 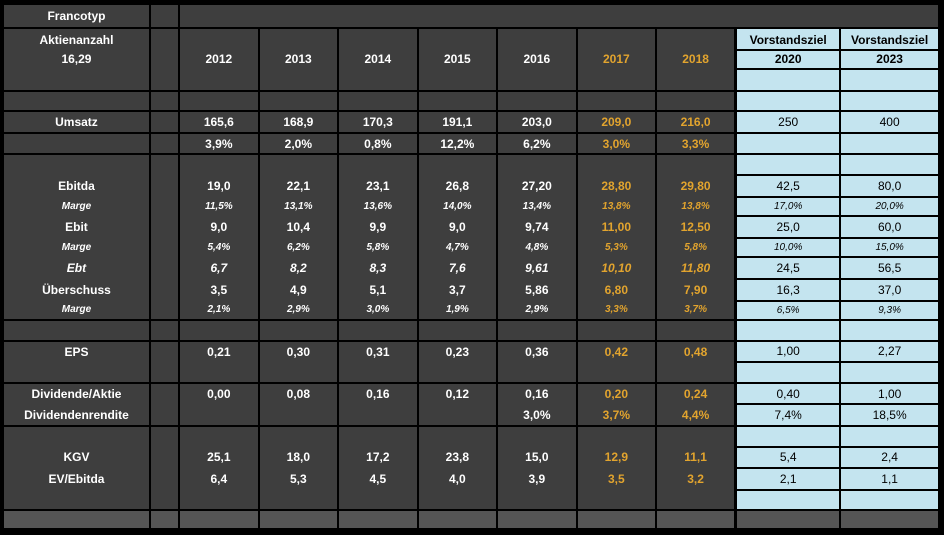 What do you see at coordinates (378, 122) in the screenshot?
I see `cell-umsatz-2014: 170,3` at bounding box center [378, 122].